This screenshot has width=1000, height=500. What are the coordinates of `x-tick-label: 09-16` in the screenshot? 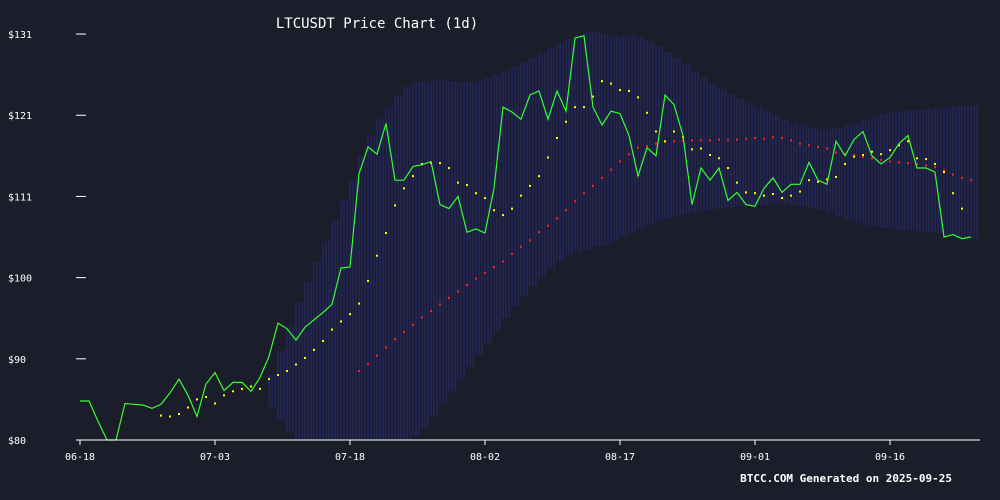 It's located at (890, 457).